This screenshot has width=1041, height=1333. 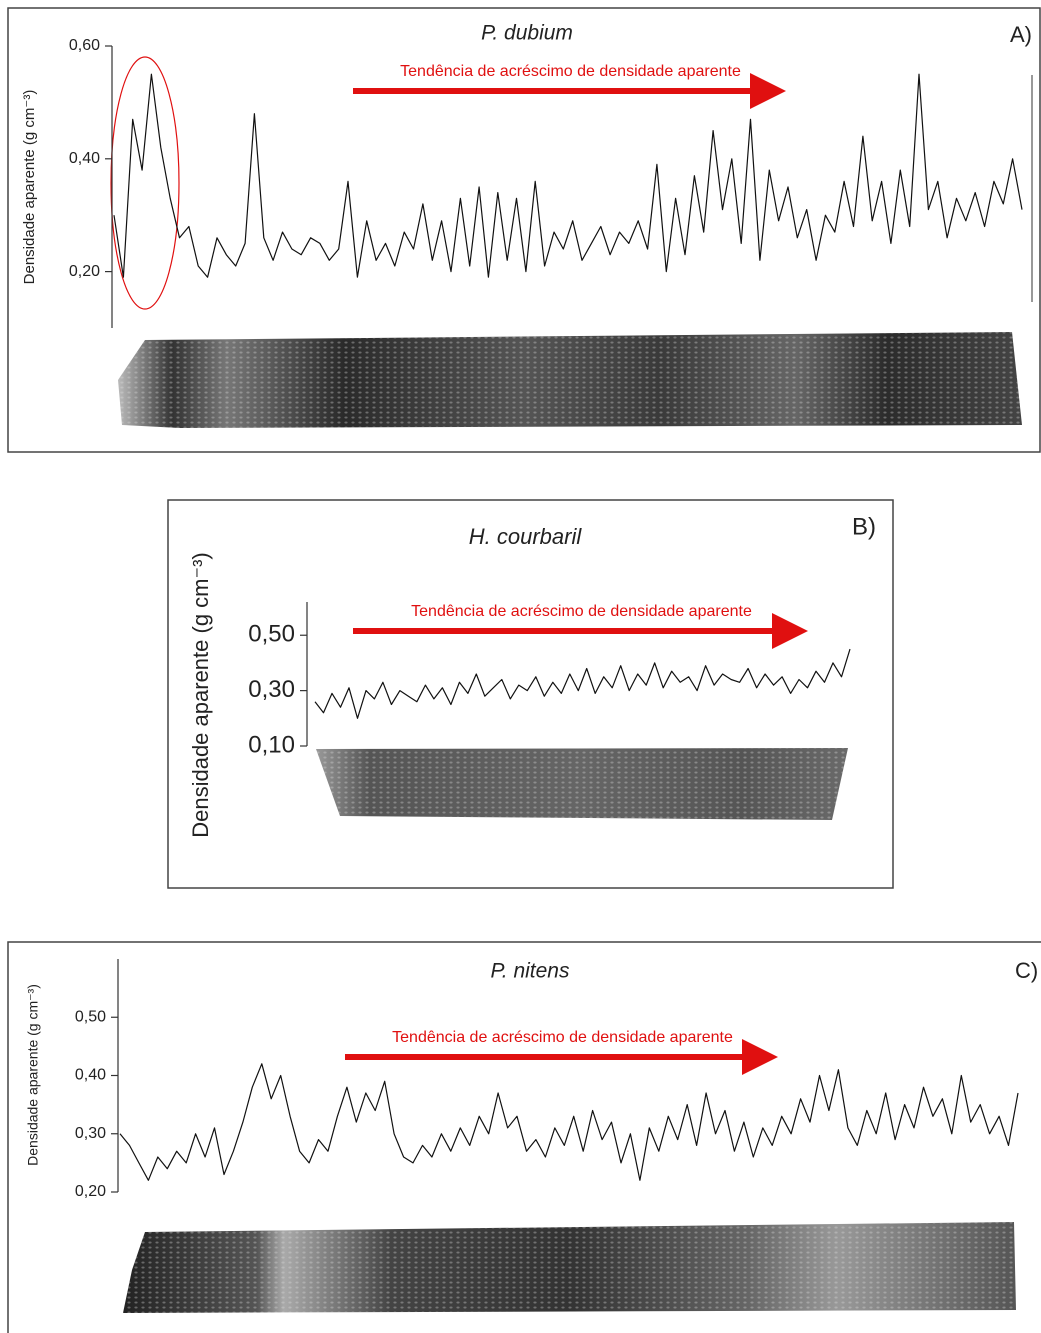 What do you see at coordinates (1021, 34) in the screenshot?
I see `panel-label: A)` at bounding box center [1021, 34].